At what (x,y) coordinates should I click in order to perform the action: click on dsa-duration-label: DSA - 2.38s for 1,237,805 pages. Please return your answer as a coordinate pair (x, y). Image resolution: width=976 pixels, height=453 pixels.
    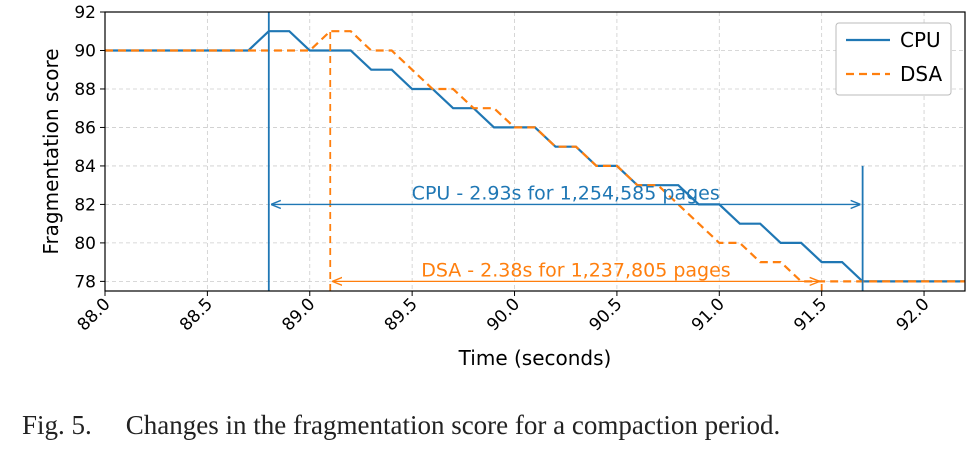
    Looking at the image, I should click on (575, 270).